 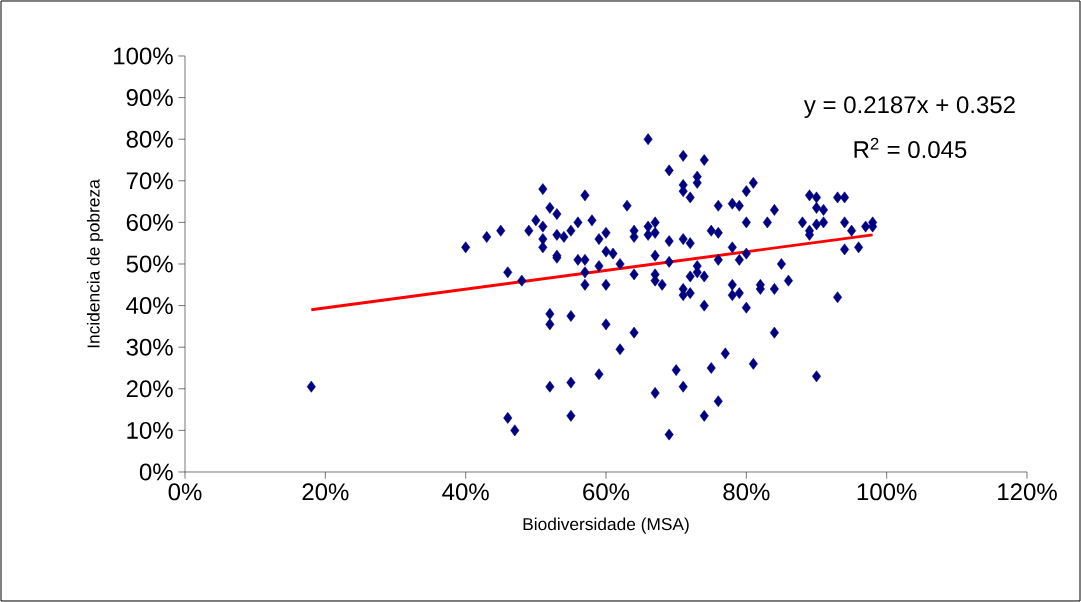 What do you see at coordinates (143, 56) in the screenshot?
I see `y-tick-label: 100%` at bounding box center [143, 56].